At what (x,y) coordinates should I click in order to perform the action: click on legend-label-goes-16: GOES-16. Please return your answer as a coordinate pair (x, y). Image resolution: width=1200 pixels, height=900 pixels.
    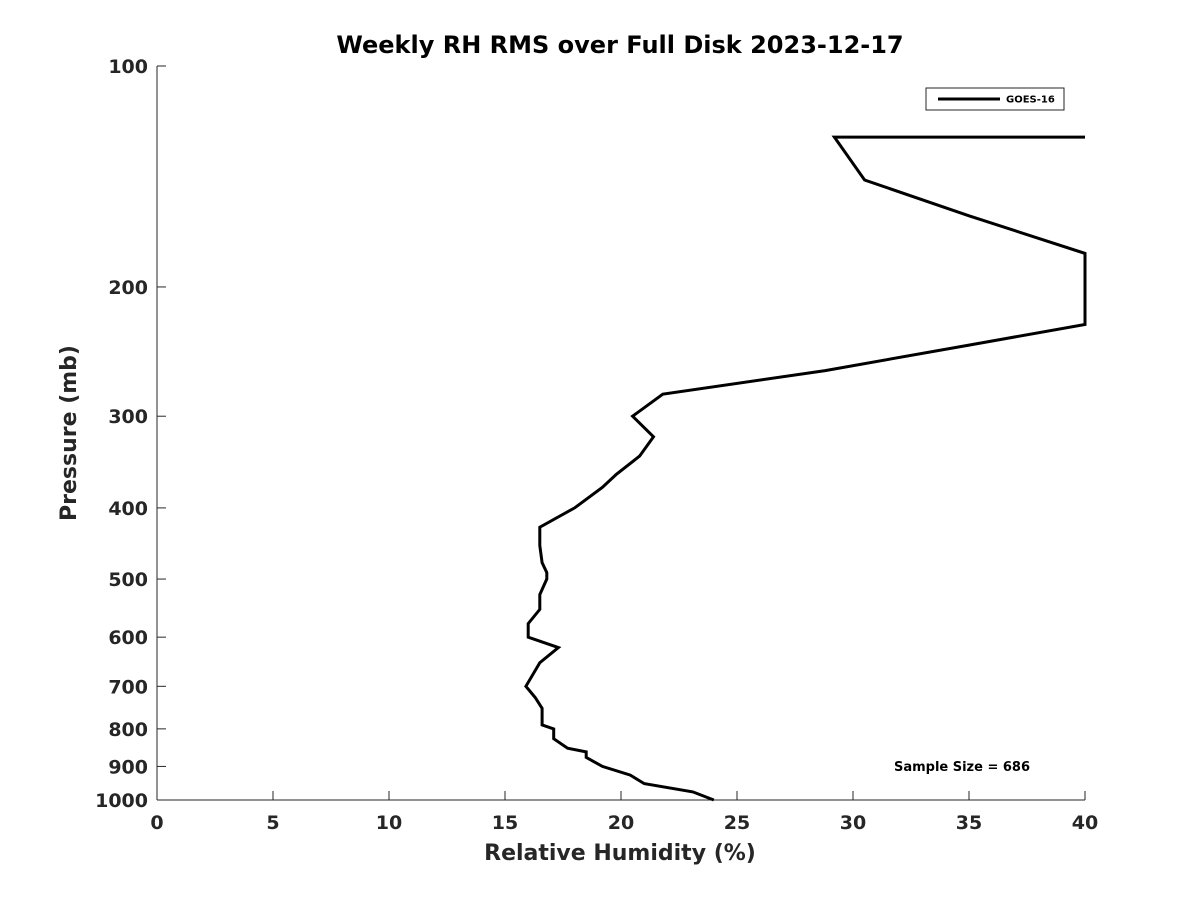
    Looking at the image, I should click on (1030, 100).